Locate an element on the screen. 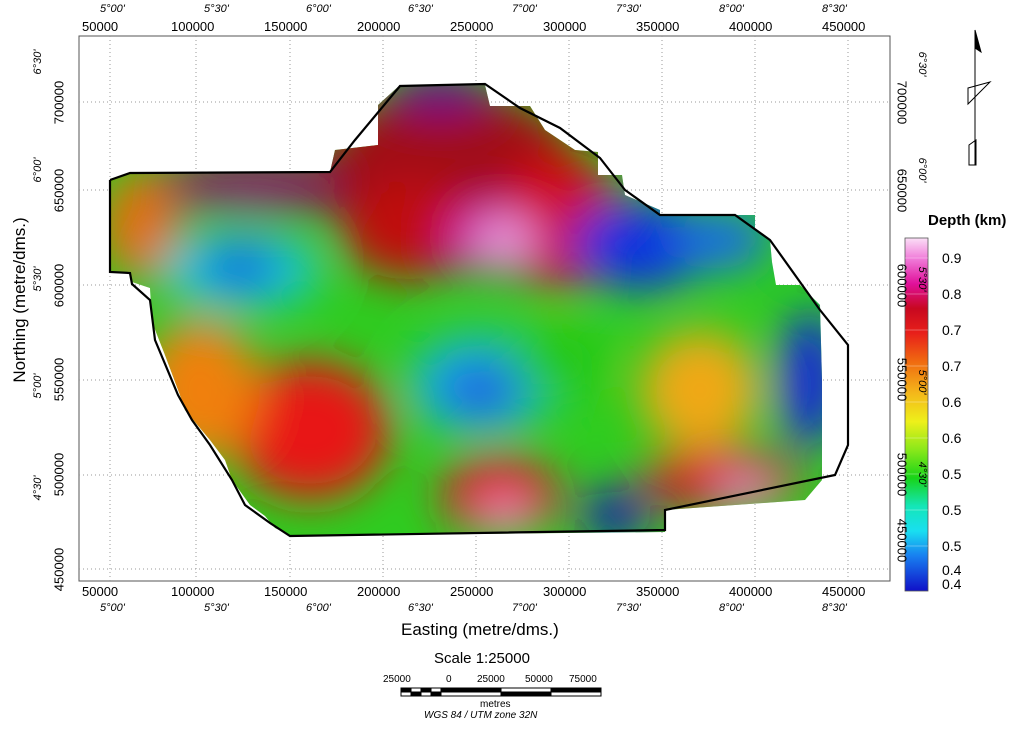  northing-tick-left: 450000 is located at coordinates (59, 569).